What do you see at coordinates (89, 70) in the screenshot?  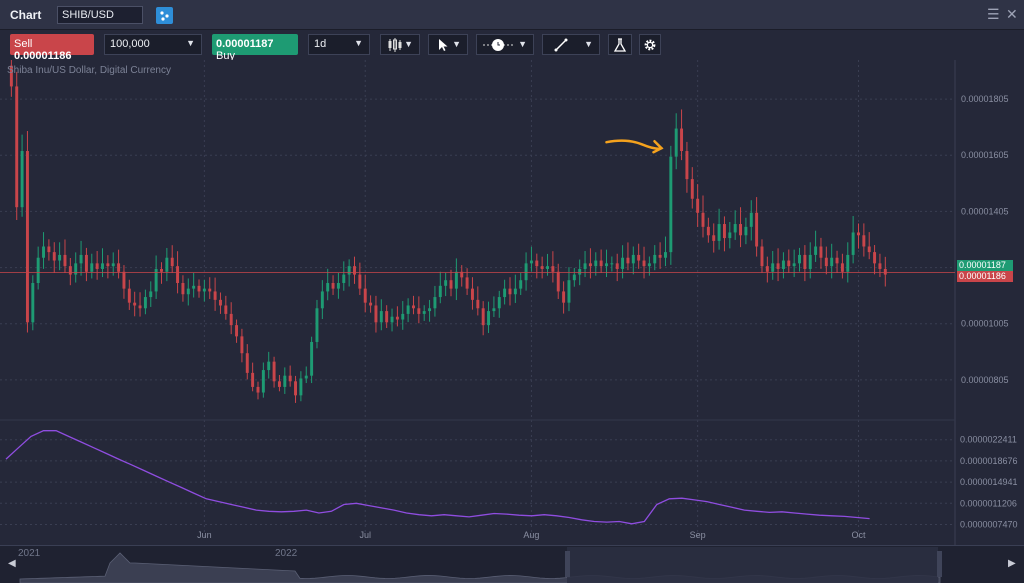 I see `instrument-name: Shiba Inu/US Dollar, Digital Currency` at bounding box center [89, 70].